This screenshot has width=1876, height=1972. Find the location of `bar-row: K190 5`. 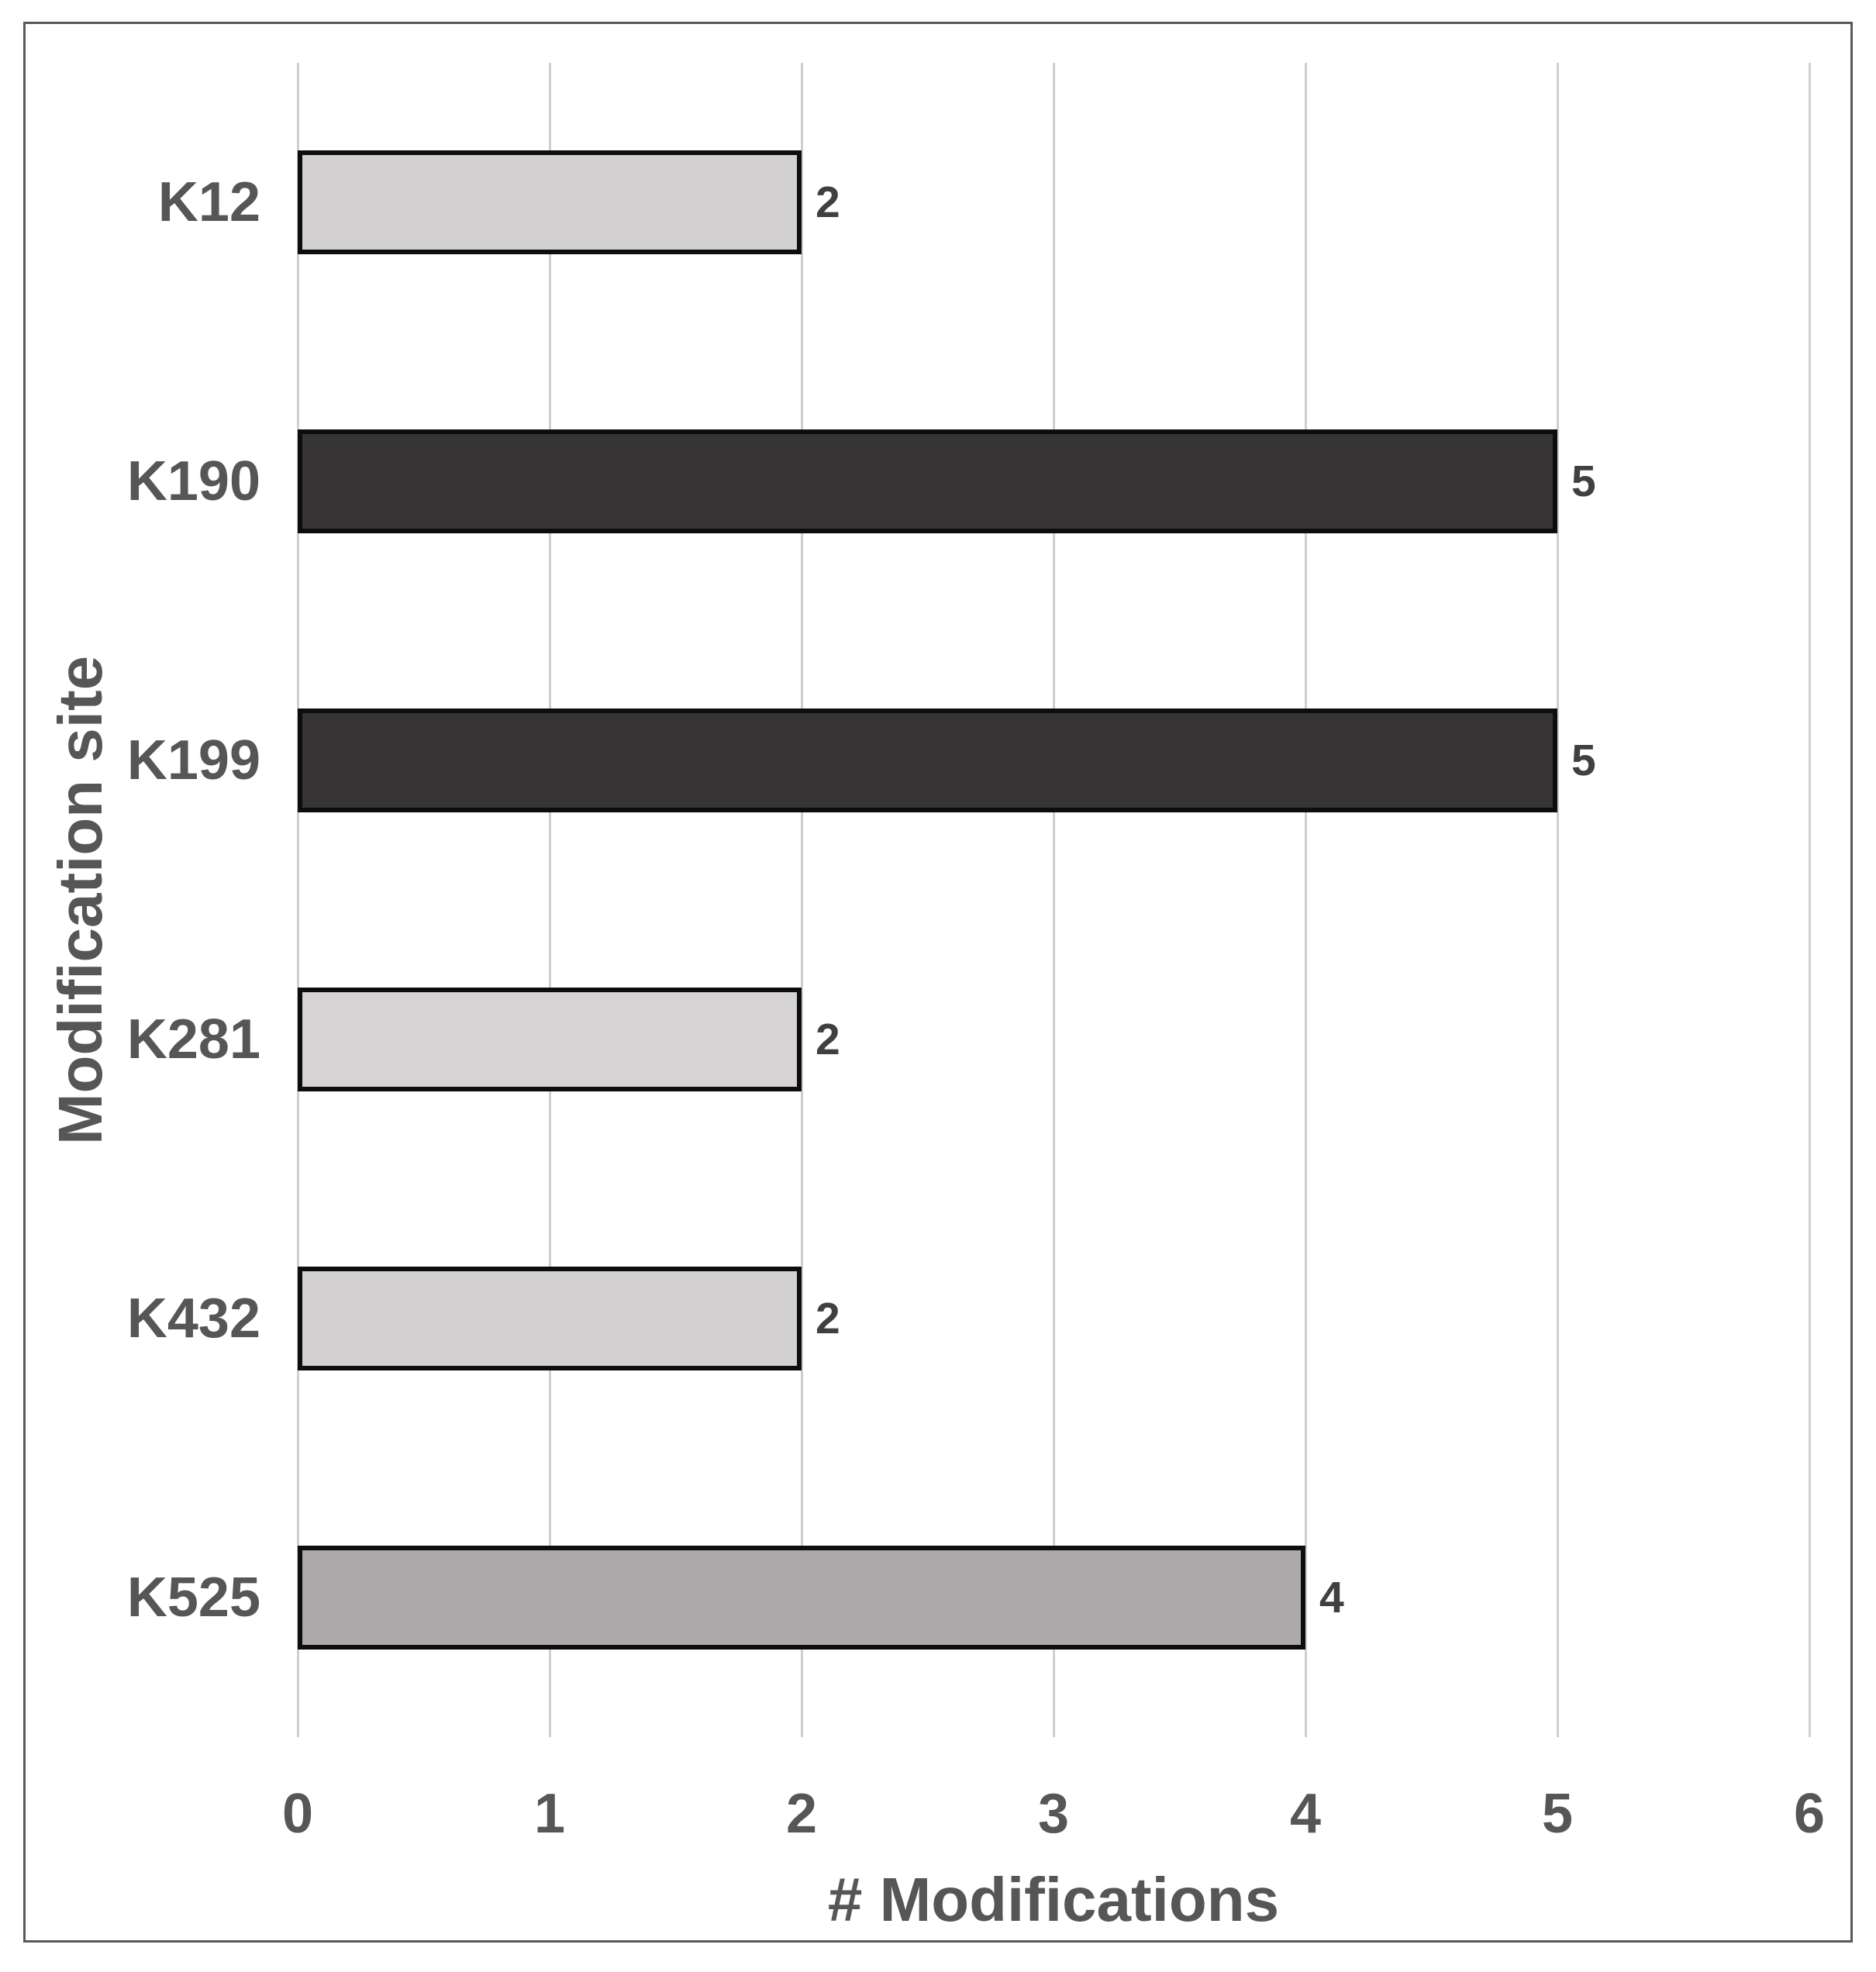

bar-row: K190 5 is located at coordinates (968, 481).